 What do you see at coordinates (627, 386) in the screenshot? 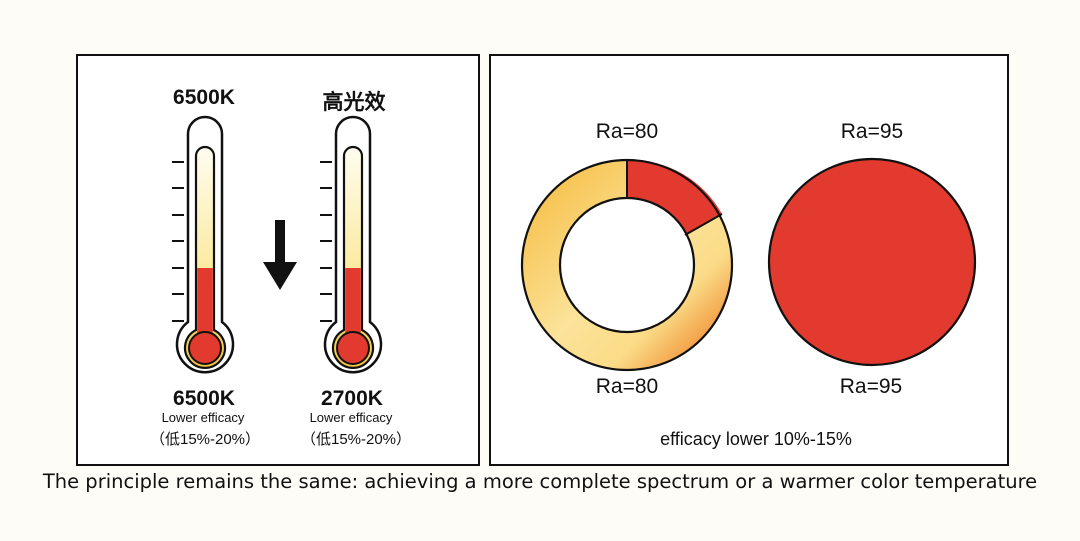
I see `ring-bottom-label: Ra=80` at bounding box center [627, 386].